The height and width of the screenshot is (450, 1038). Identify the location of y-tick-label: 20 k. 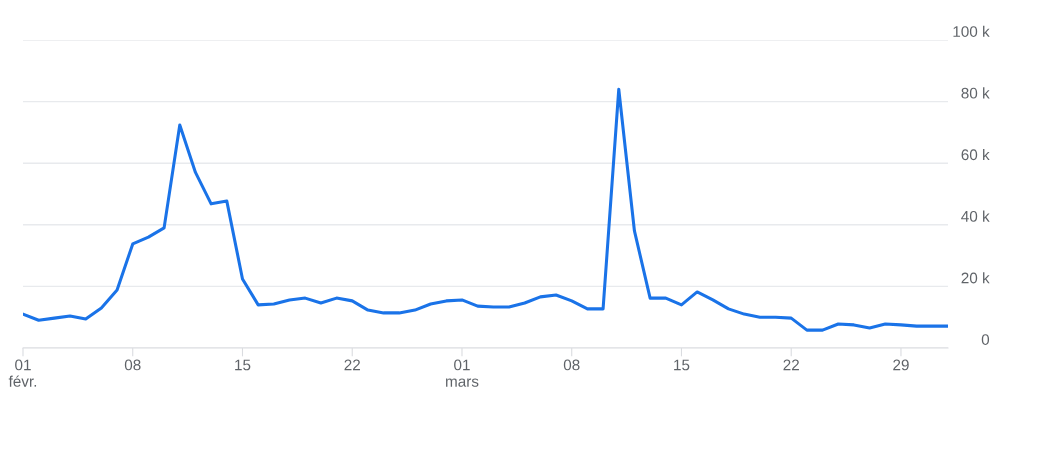
(975, 278).